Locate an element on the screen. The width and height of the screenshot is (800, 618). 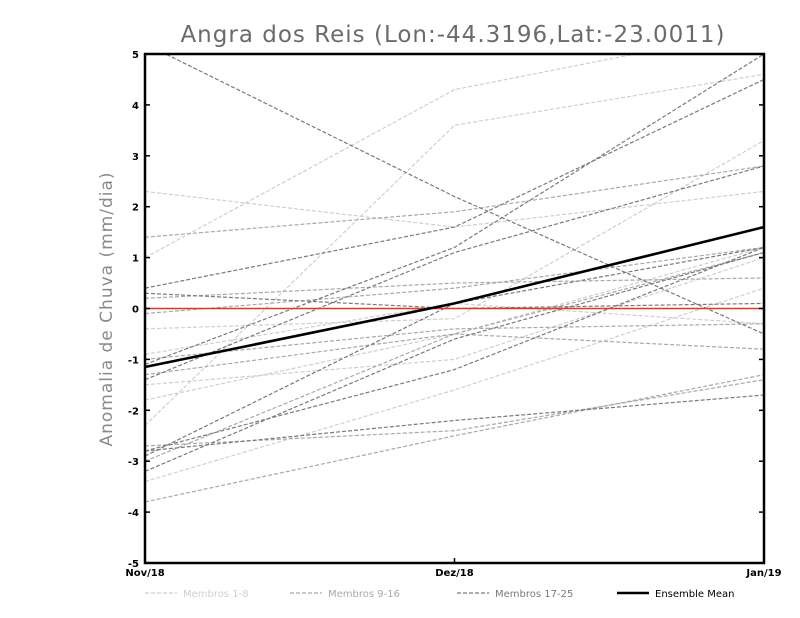
legend-label: Membros 9-16 is located at coordinates (364, 594).